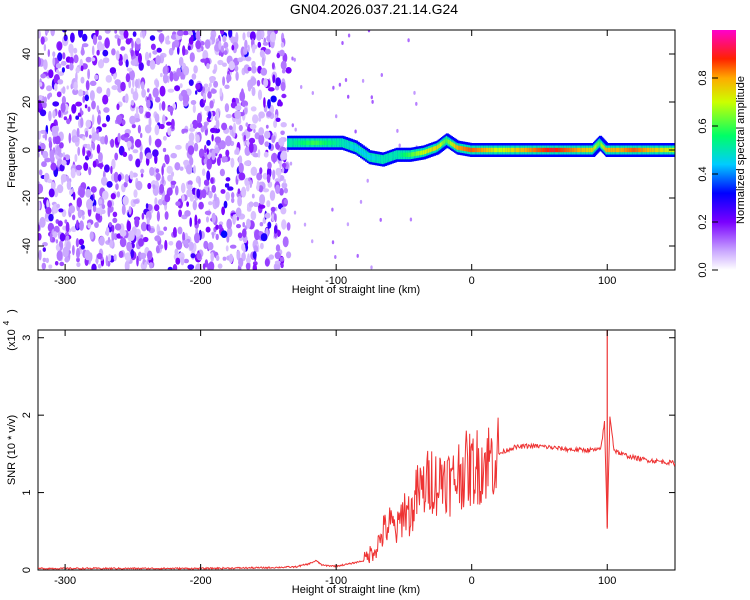 This screenshot has height=600, width=750. I want to click on colorbar-tick-label: 0.4, so click(703, 173).